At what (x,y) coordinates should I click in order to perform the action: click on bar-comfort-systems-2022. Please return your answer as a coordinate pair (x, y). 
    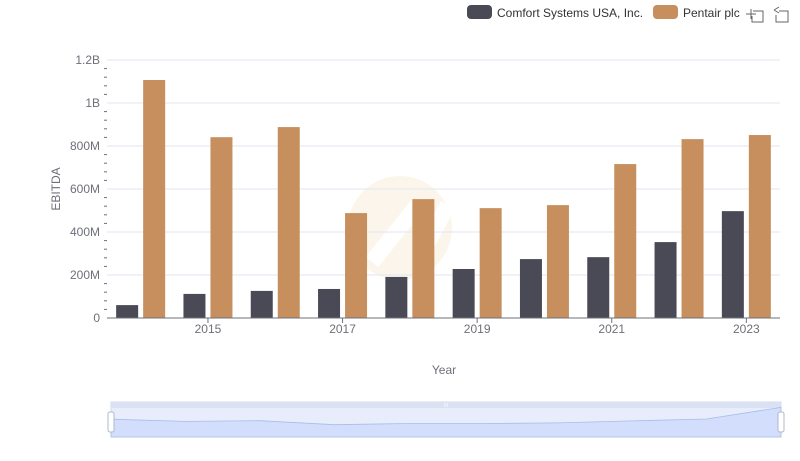
    Looking at the image, I should click on (665, 280).